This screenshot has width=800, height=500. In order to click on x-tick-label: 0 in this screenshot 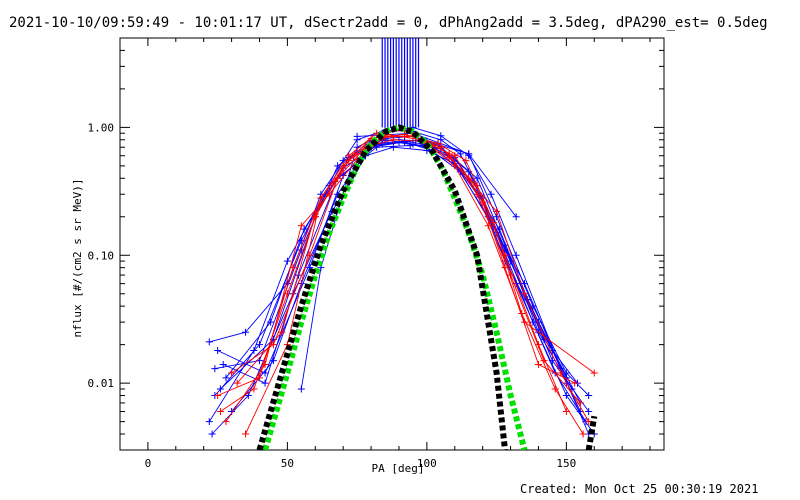, I will do `click(148, 463)`.